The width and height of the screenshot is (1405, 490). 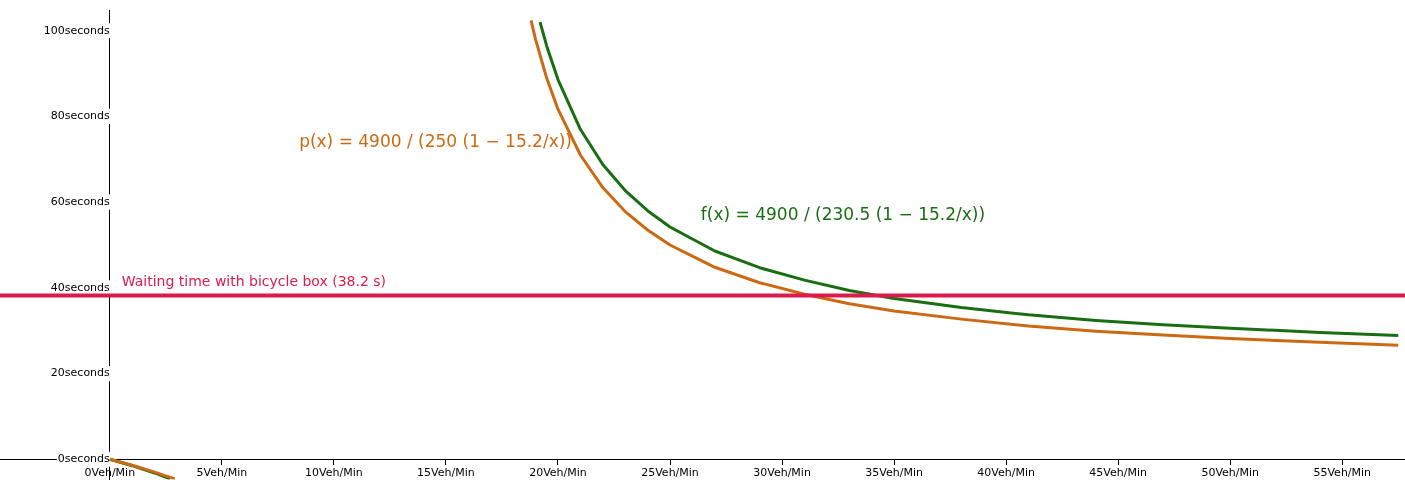 I want to click on x-tick-label: 10Veh/Min, so click(x=334, y=472).